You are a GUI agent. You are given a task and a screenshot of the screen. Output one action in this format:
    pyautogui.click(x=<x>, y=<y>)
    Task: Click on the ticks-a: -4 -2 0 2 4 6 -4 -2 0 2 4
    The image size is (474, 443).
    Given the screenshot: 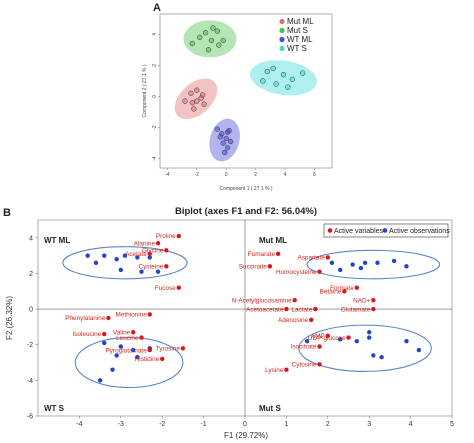 What is the action you would take?
    pyautogui.click(x=234, y=105)
    